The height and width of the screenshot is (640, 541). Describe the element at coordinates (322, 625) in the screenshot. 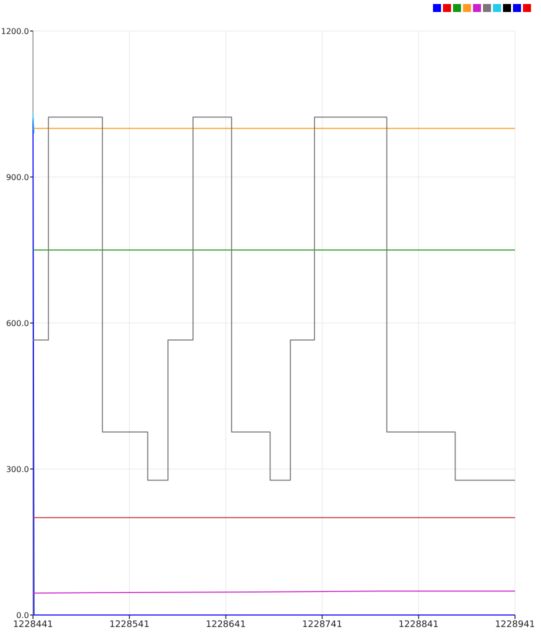

I see `x-tick-label: 1228741` at that location.